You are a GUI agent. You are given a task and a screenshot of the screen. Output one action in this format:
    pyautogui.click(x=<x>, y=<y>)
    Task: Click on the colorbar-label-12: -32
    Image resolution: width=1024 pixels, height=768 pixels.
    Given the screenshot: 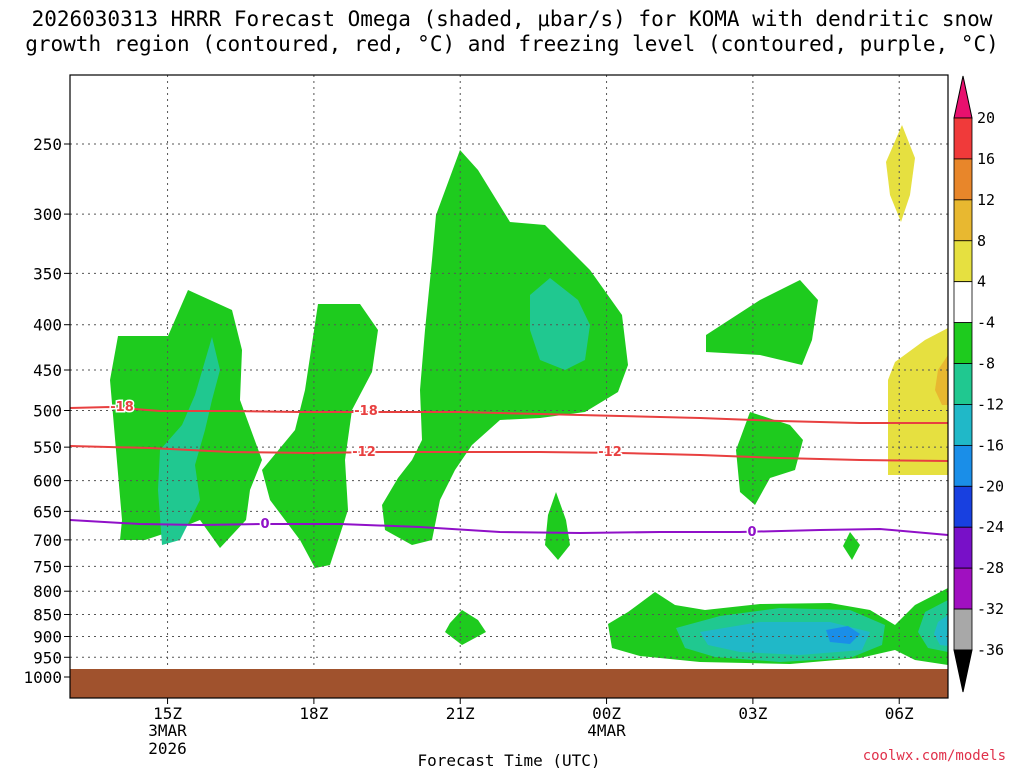 What is the action you would take?
    pyautogui.click(x=990, y=609)
    